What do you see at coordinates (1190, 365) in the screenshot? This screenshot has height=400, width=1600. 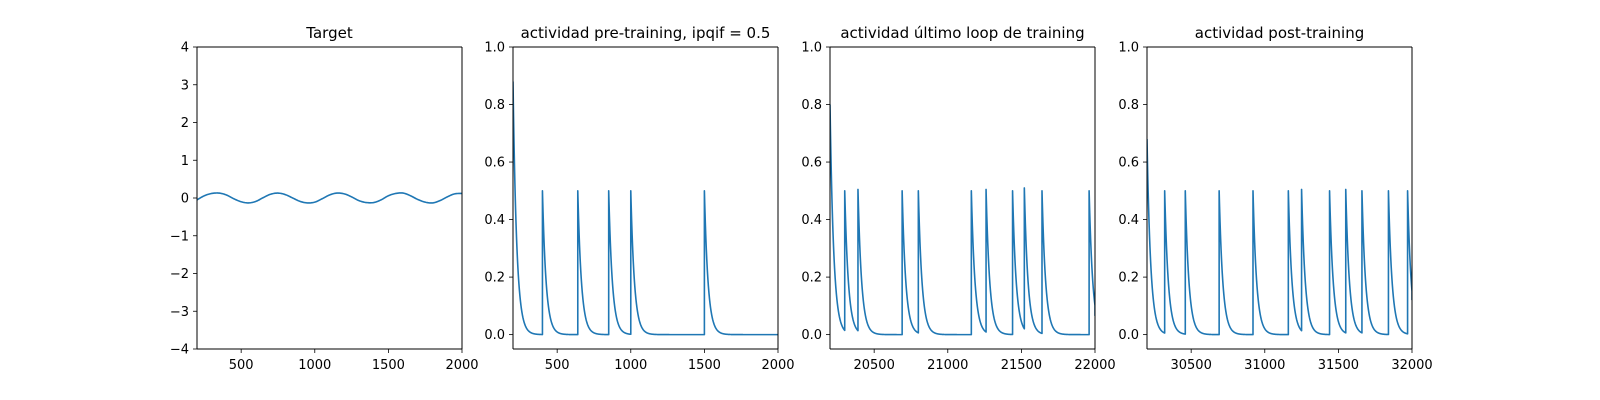 I see `x-tick-label: 30500` at bounding box center [1190, 365].